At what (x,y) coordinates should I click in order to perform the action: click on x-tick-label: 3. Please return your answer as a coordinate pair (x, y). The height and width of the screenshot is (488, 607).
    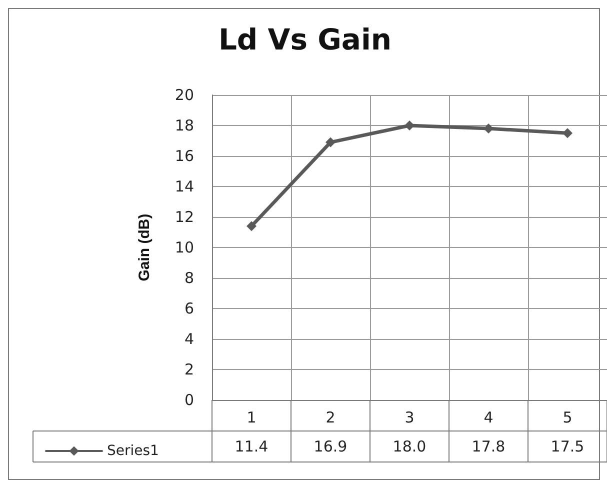
    Looking at the image, I should click on (409, 417).